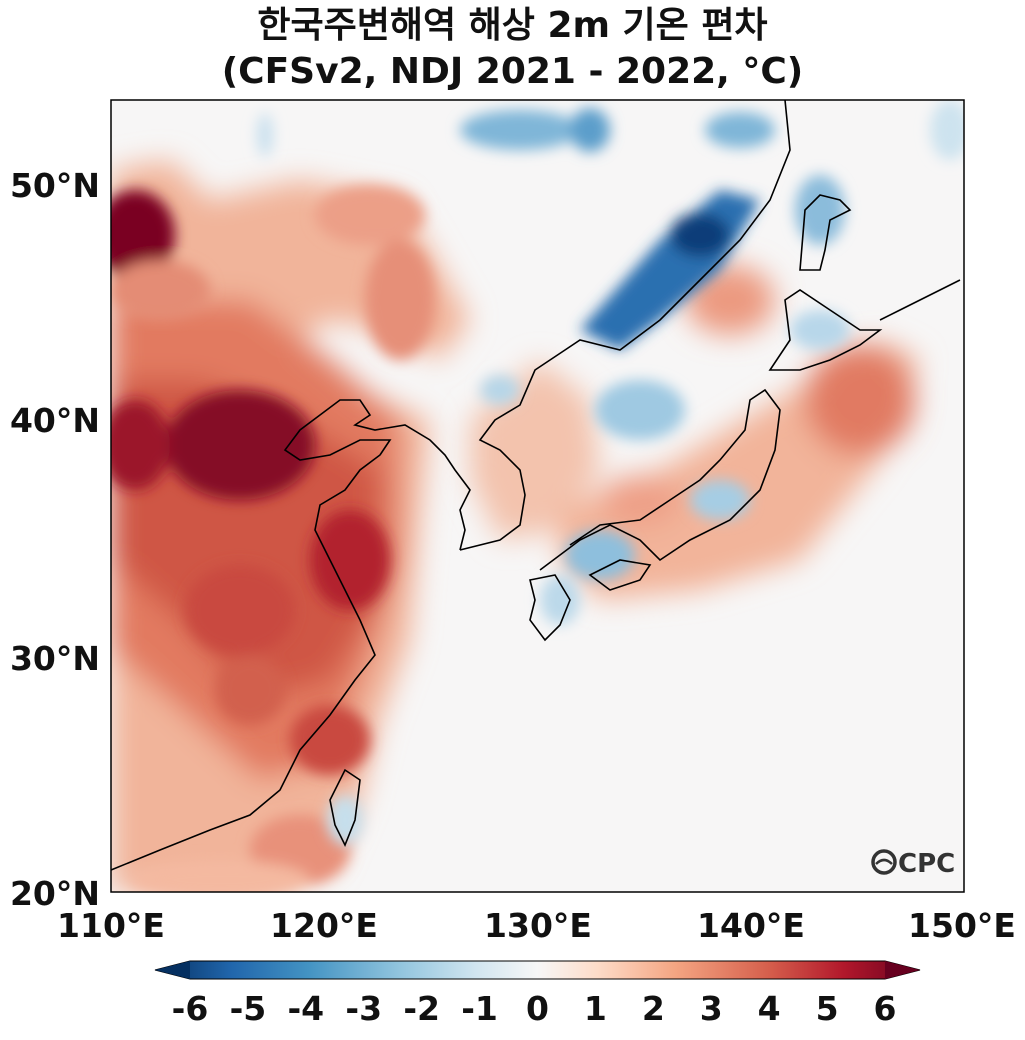 This screenshot has width=1025, height=1040. What do you see at coordinates (885, 1008) in the screenshot?
I see `colorbar-label: 6` at bounding box center [885, 1008].